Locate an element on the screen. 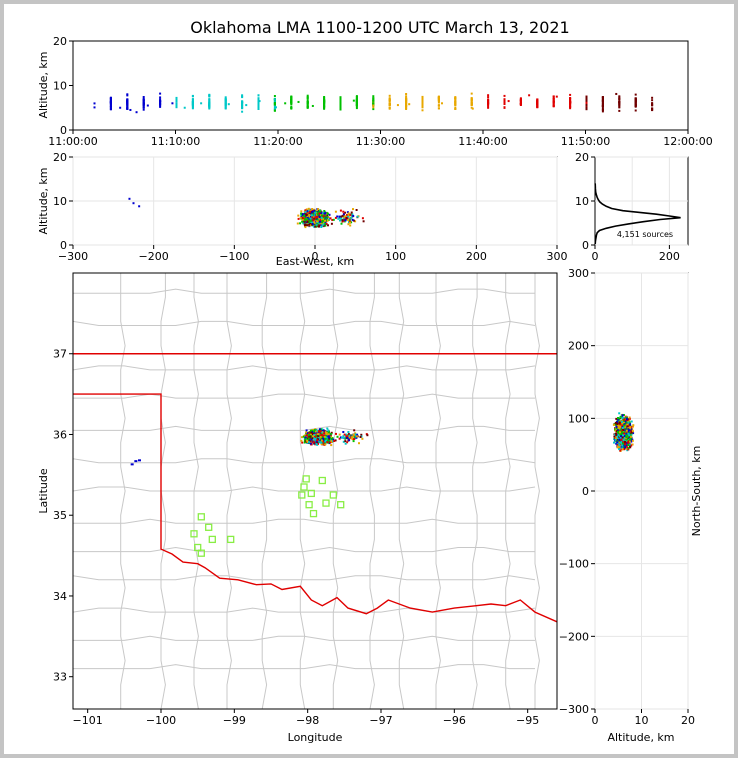  east-west-altitude-xtick-label: 100 is located at coordinates (395, 256).